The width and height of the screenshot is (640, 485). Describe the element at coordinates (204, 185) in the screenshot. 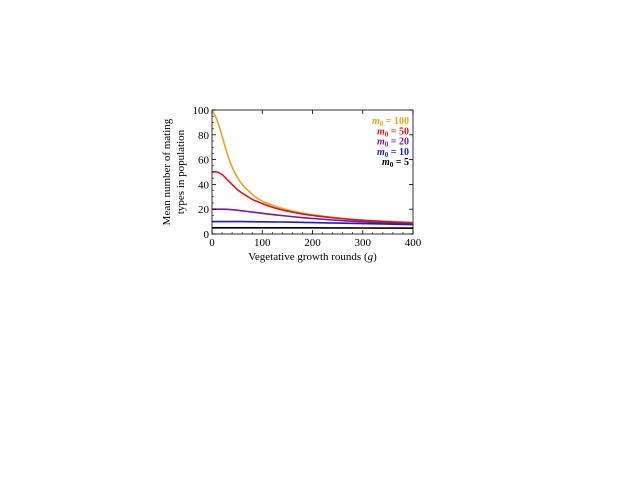

I see `y-tick-label: 40` at that location.